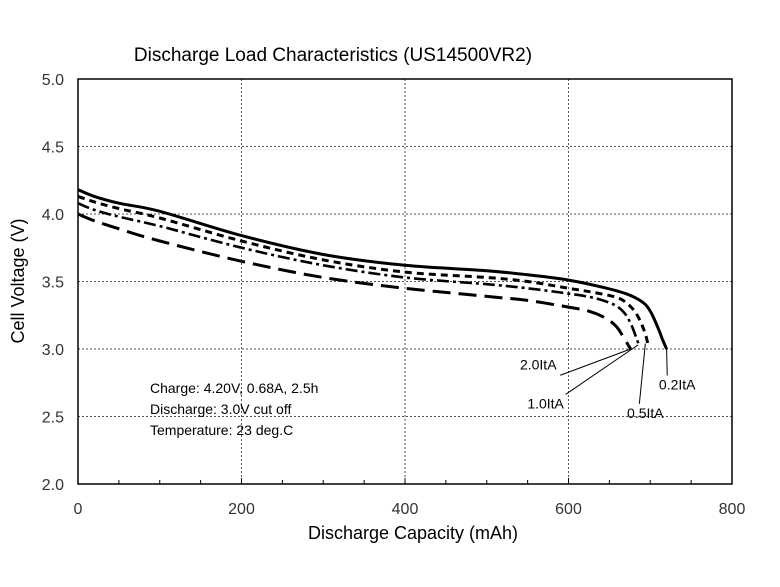 The width and height of the screenshot is (780, 587). Describe the element at coordinates (78, 509) in the screenshot. I see `x-tick-label: 0` at that location.